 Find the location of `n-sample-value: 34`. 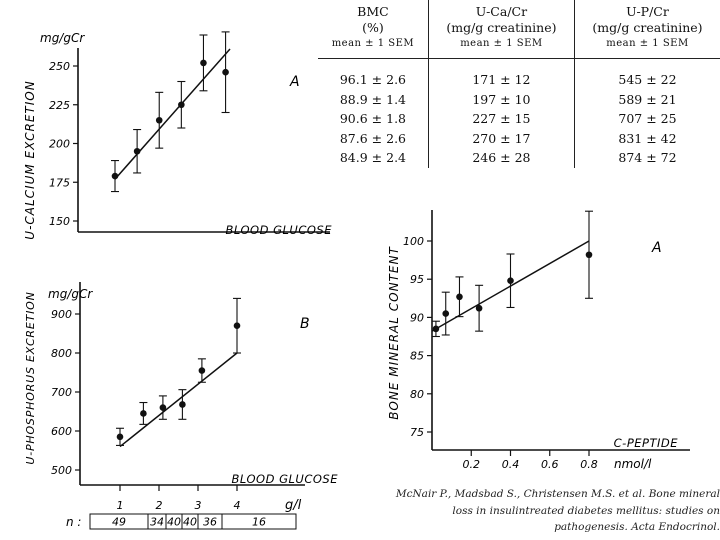

n-sample-value: 34 is located at coordinates (157, 522).